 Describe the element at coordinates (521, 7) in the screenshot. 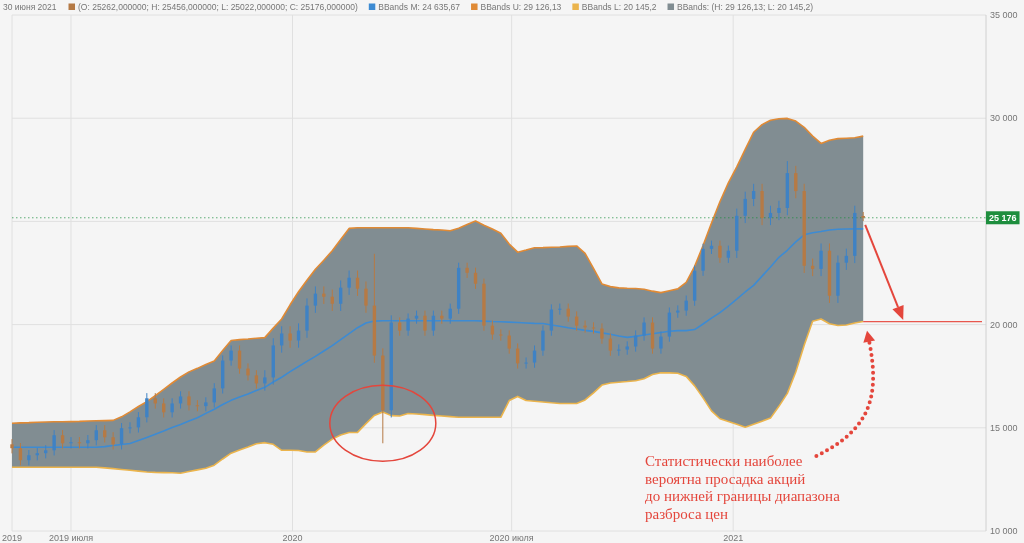

I see `legend-label: BBands U: 29 126,13` at that location.